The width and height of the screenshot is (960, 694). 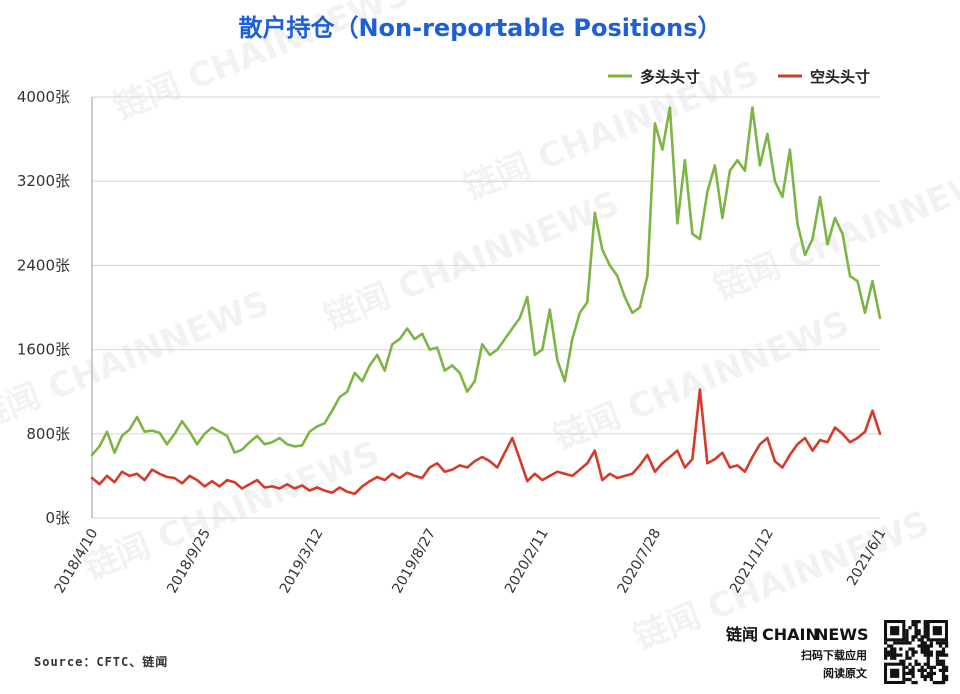 I want to click on x-tick-label: 2019/3/12, so click(x=302, y=561).